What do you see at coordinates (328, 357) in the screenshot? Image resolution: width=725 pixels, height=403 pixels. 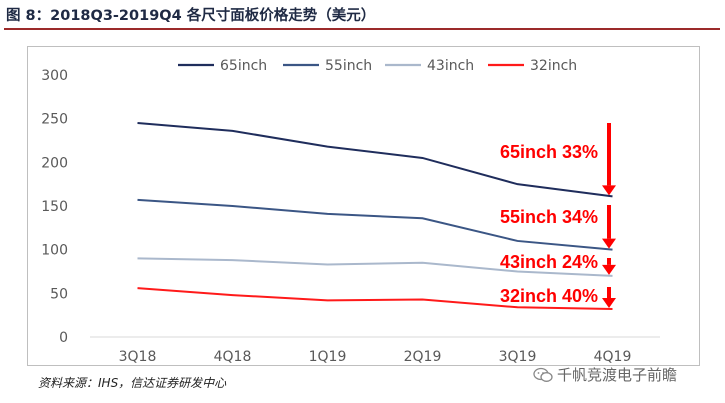 I see `x-tick-label: 1Q19` at bounding box center [328, 357].